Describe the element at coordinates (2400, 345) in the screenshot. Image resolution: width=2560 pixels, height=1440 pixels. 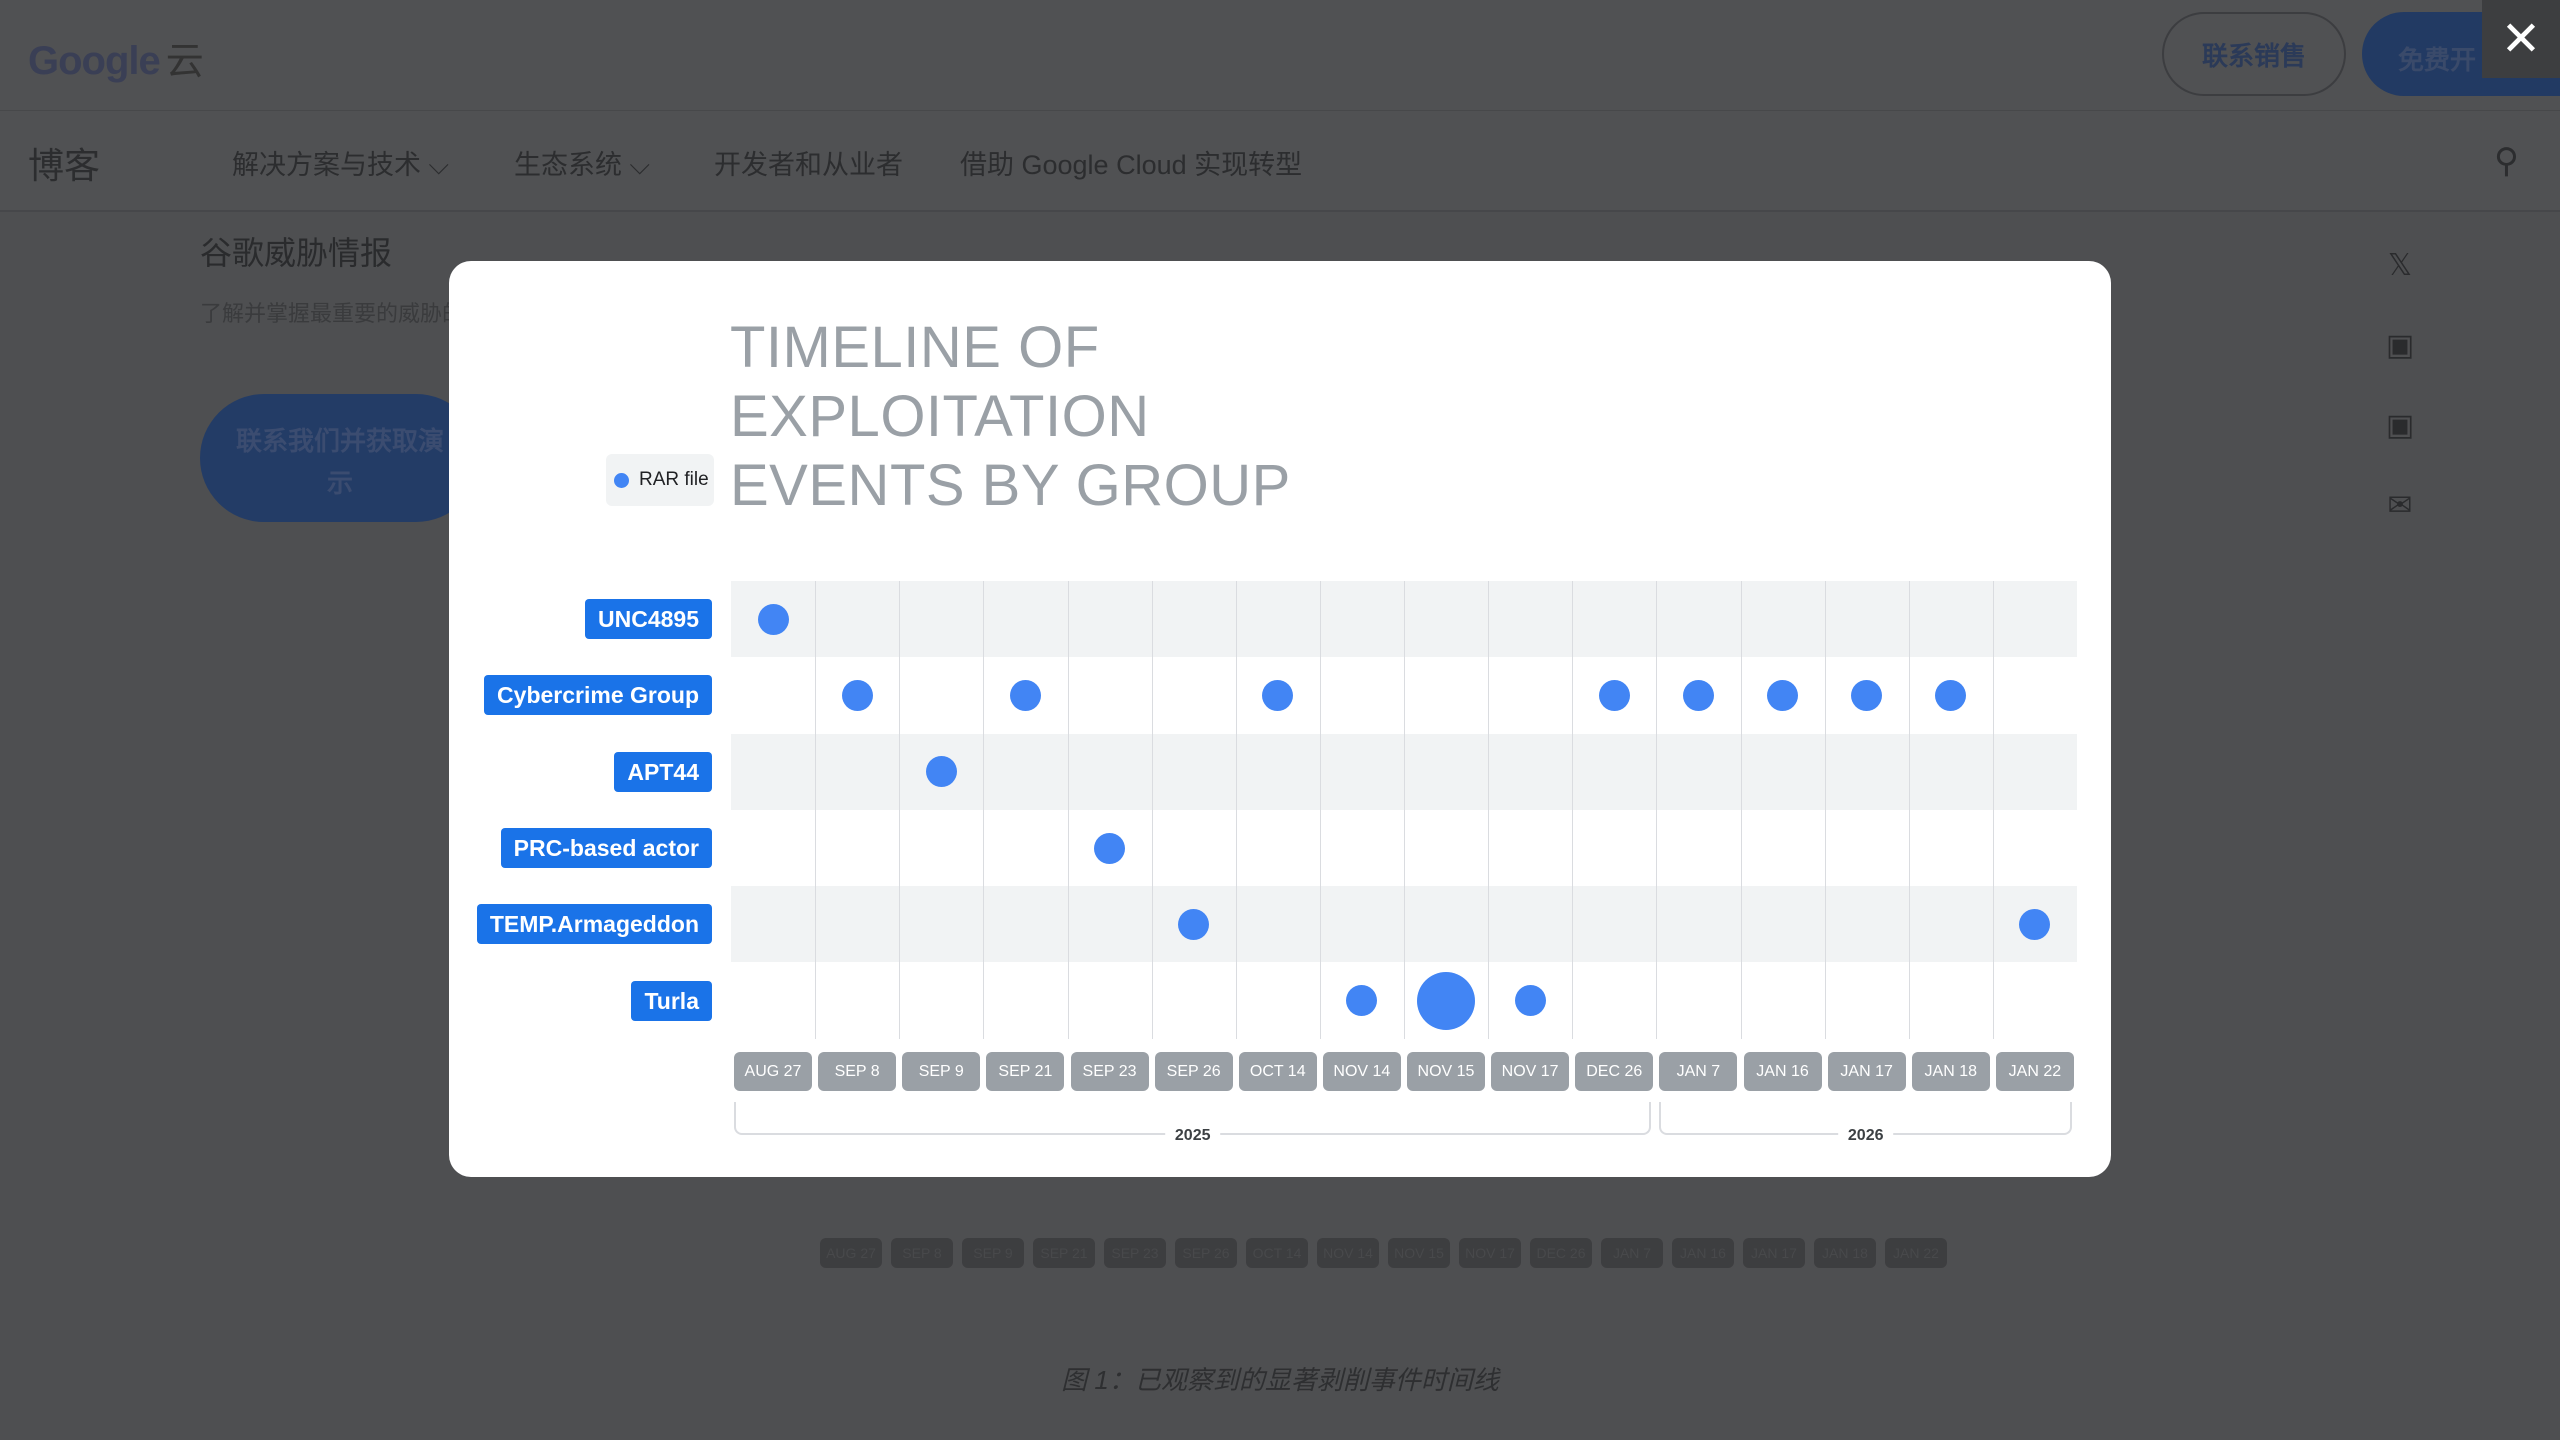
I see `linkedin-share-icon: ▣` at that location.